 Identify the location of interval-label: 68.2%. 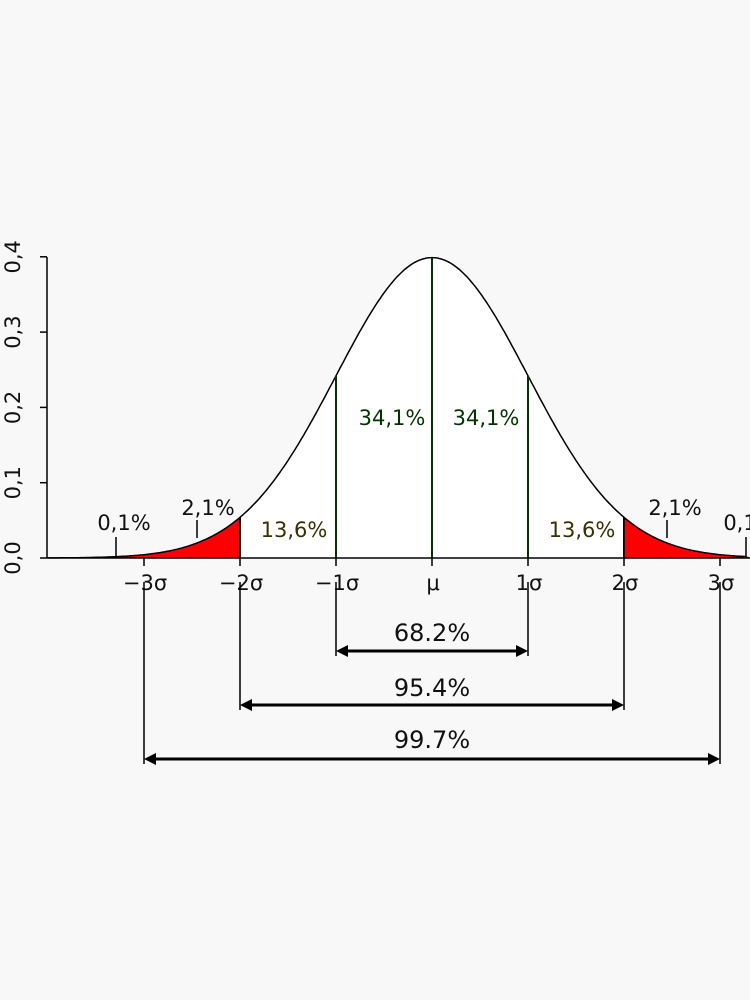
(432, 633).